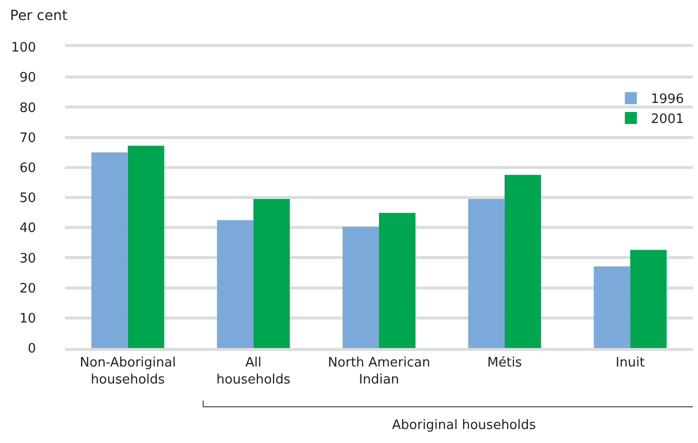 The height and width of the screenshot is (443, 698). Describe the element at coordinates (27, 138) in the screenshot. I see `y-tick-label: 70` at that location.